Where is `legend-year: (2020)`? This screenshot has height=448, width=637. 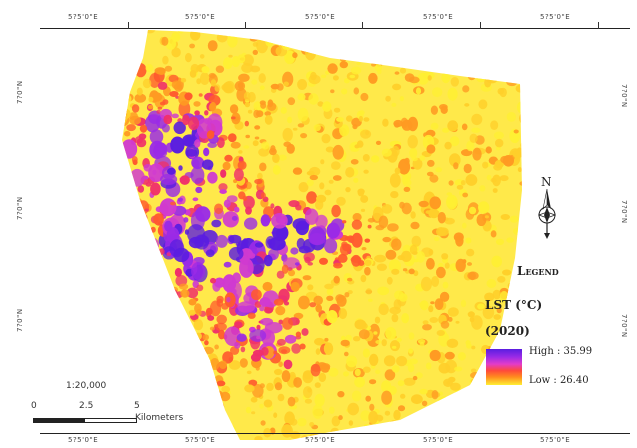
legend-year: (2020) is located at coordinates (507, 331).